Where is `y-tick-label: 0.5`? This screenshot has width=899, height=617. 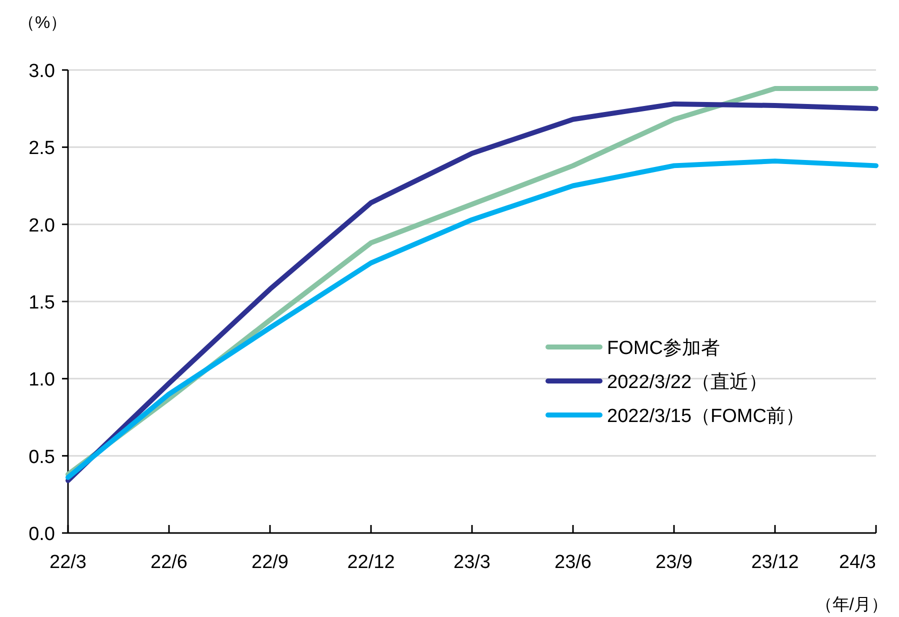 y-tick-label: 0.5 is located at coordinates (41, 457).